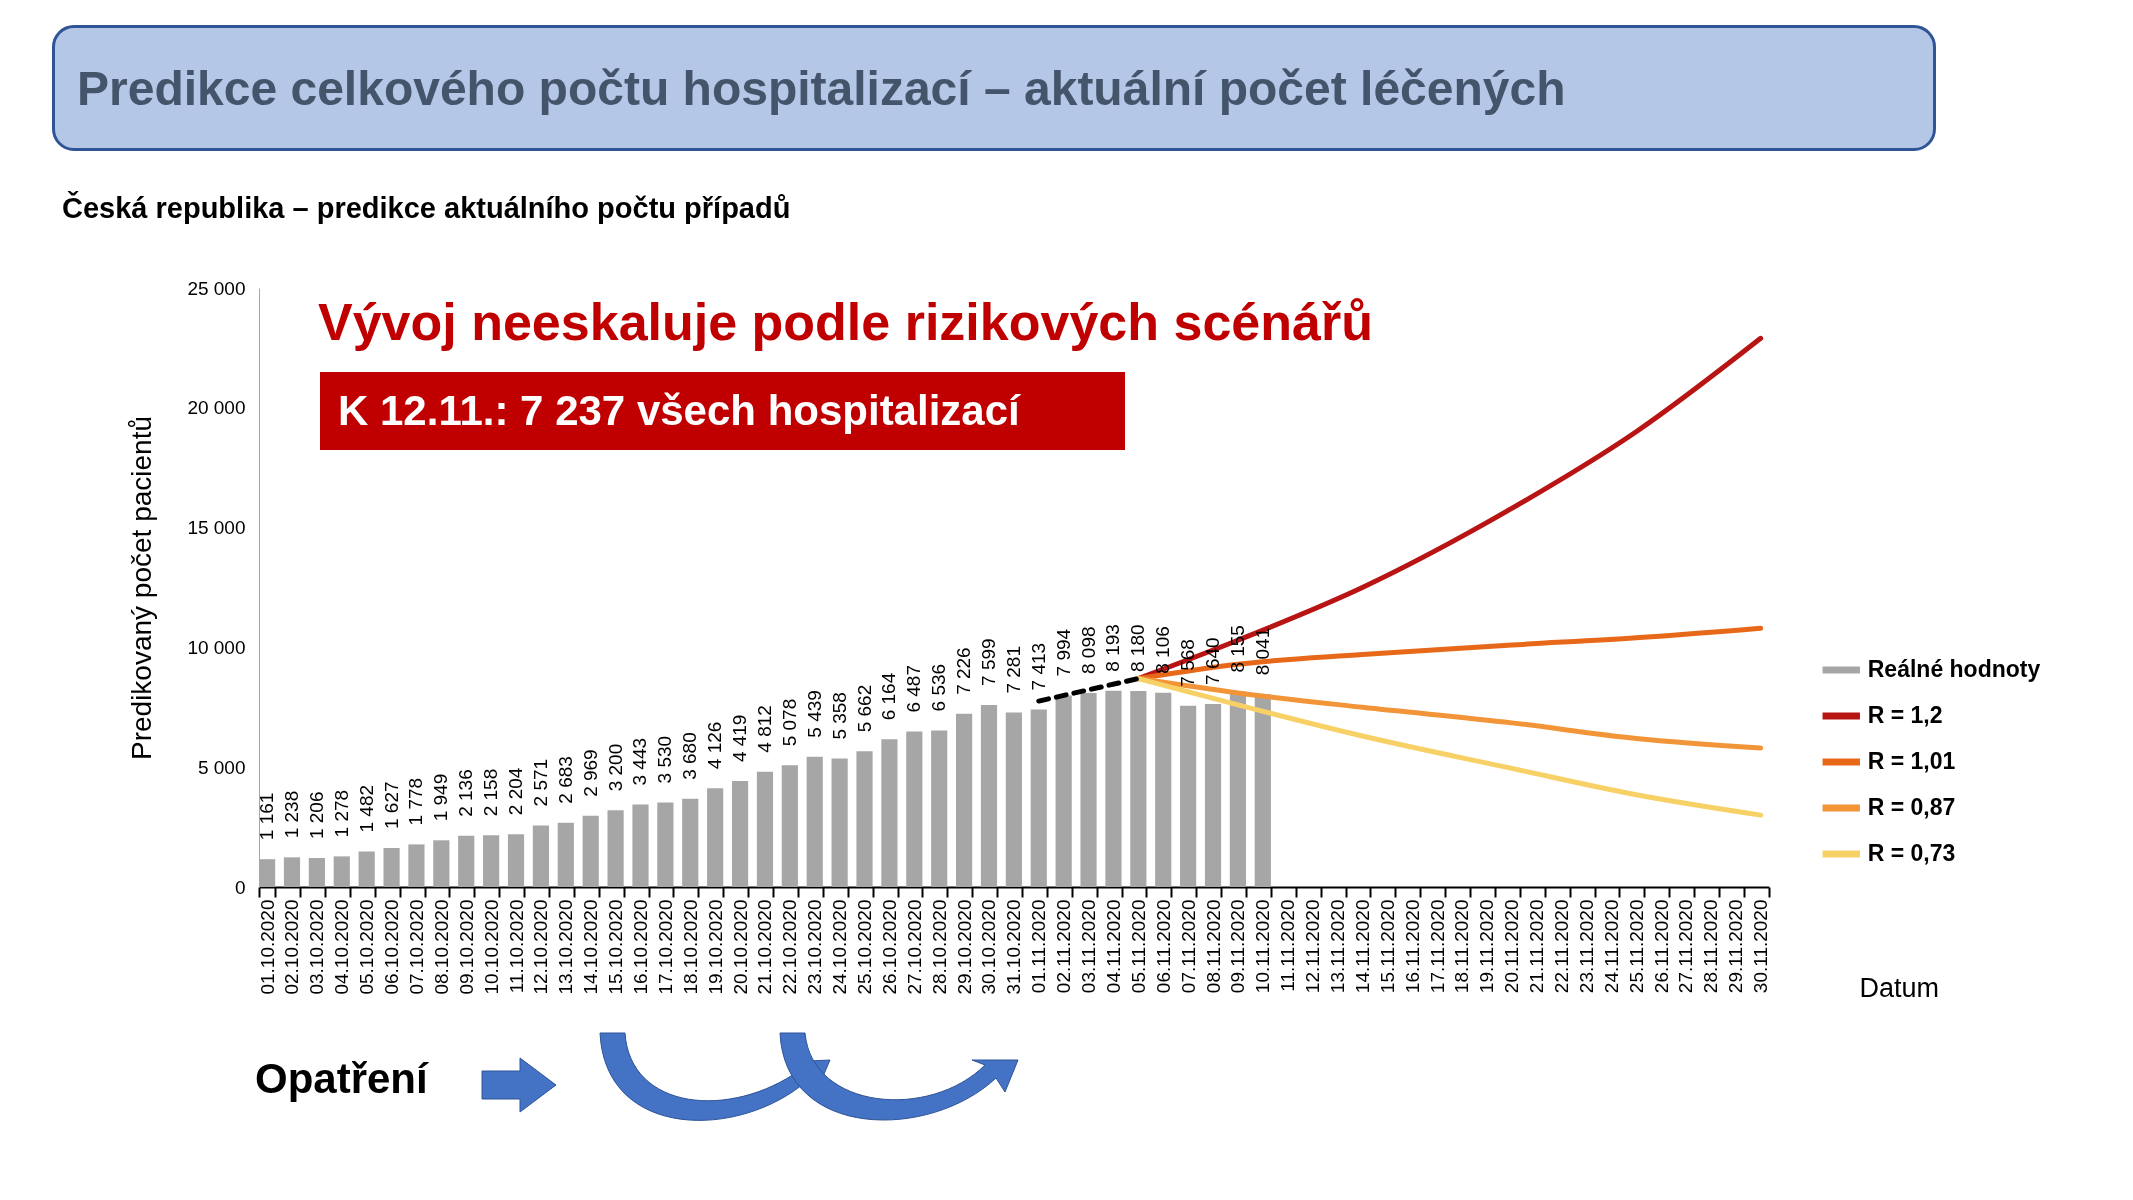 Image resolution: width=2133 pixels, height=1200 pixels. Describe the element at coordinates (366, 808) in the screenshot. I see `data-label: 1 482` at that location.